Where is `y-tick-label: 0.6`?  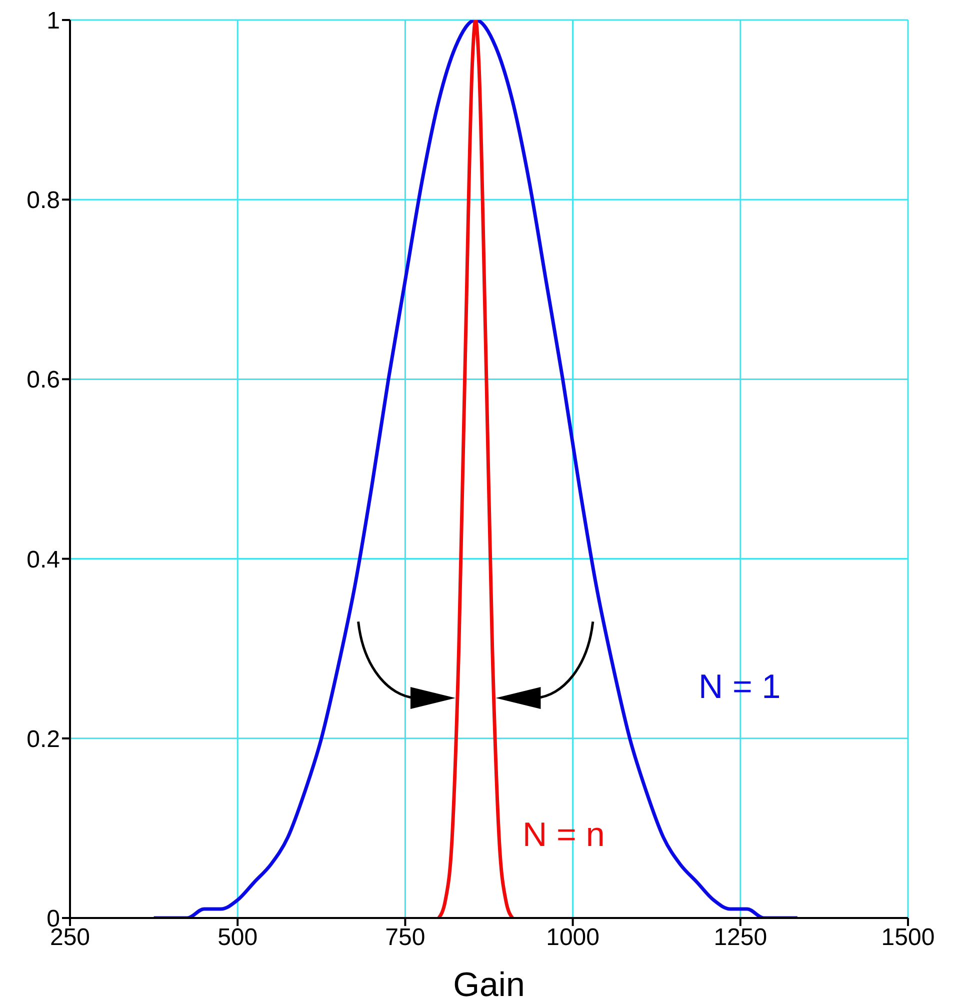
y-tick-label: 0.6 is located at coordinates (43, 380).